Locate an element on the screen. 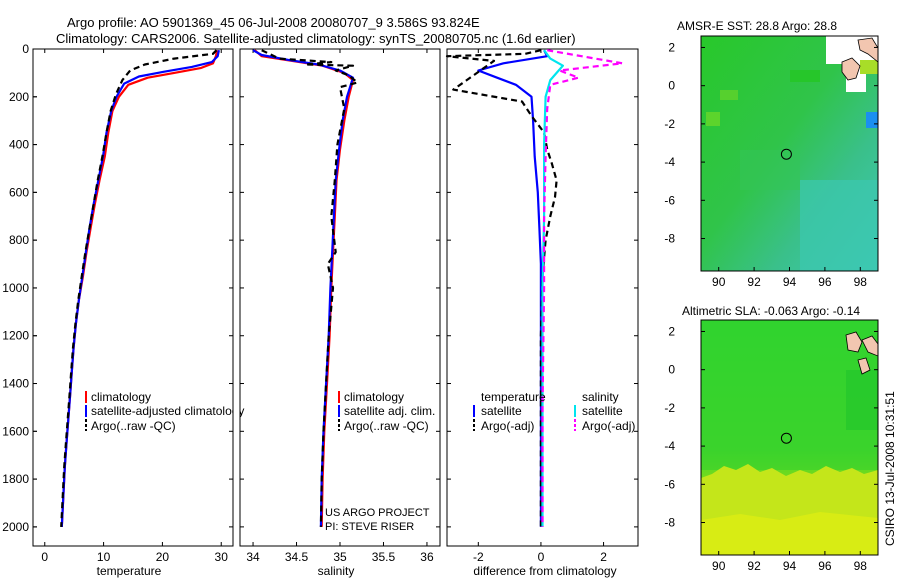 The image size is (900, 580). series-line-difference-profile-salinity-argo is located at coordinates (582, 288).